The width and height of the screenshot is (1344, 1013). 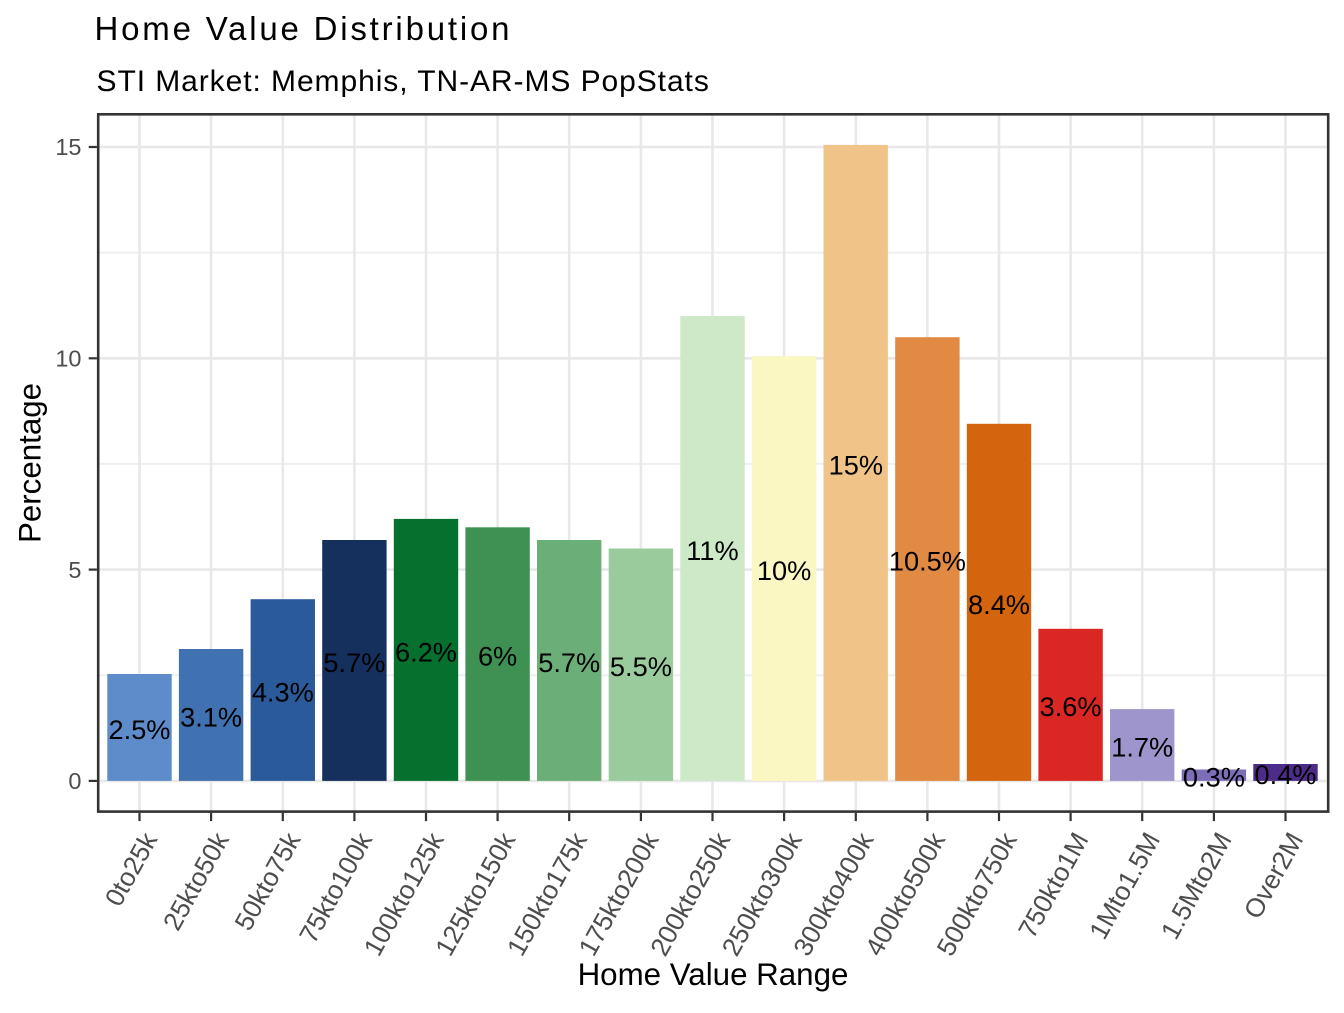 I want to click on svg-text: Home Value Range, so click(x=713, y=974).